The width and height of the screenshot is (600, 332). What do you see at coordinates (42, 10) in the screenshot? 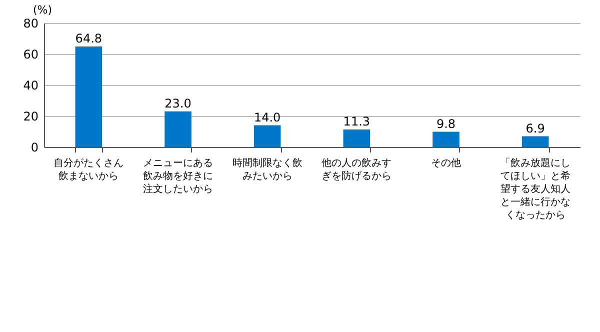
I see `y-axis-title: (%)` at bounding box center [42, 10].